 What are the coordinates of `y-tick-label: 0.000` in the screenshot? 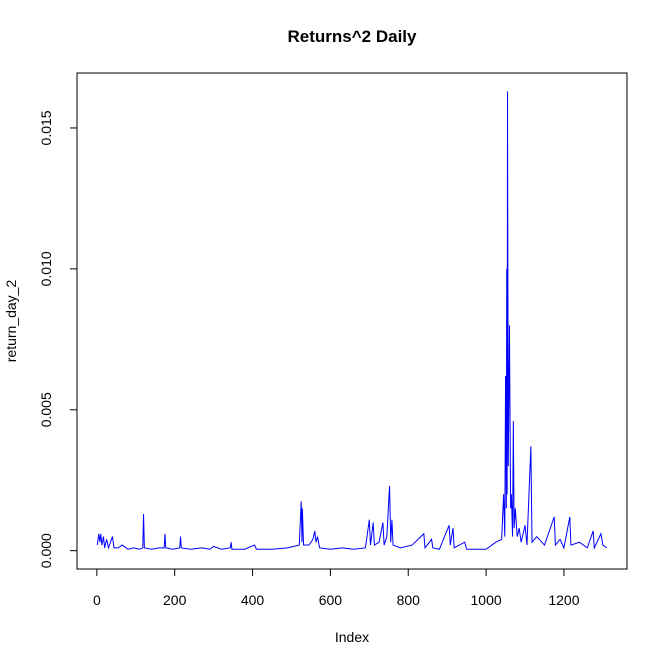 It's located at (46, 550).